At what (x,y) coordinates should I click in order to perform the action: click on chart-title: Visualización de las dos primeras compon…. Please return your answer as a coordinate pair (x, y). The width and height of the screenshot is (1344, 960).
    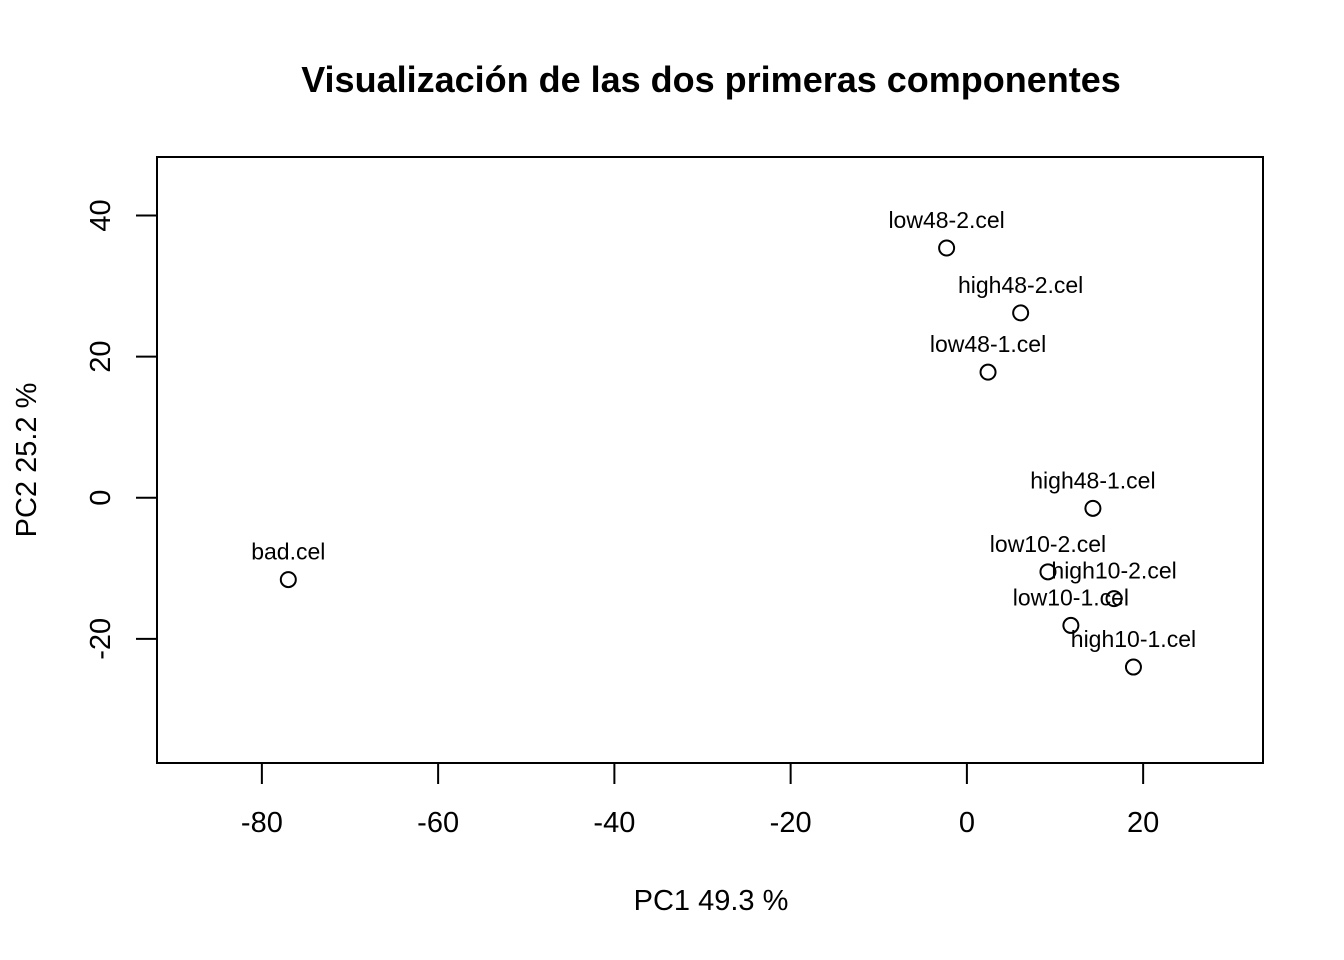
    Looking at the image, I should click on (711, 79).